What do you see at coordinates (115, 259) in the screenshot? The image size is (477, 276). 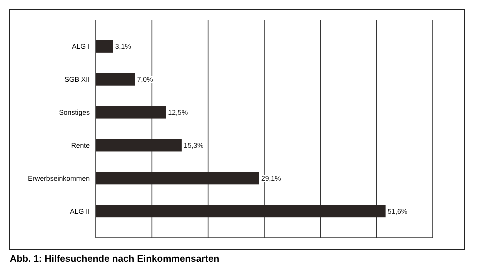 I see `caption: Abb. 1: Hilfesuchende nach Einkommensarten` at bounding box center [115, 259].